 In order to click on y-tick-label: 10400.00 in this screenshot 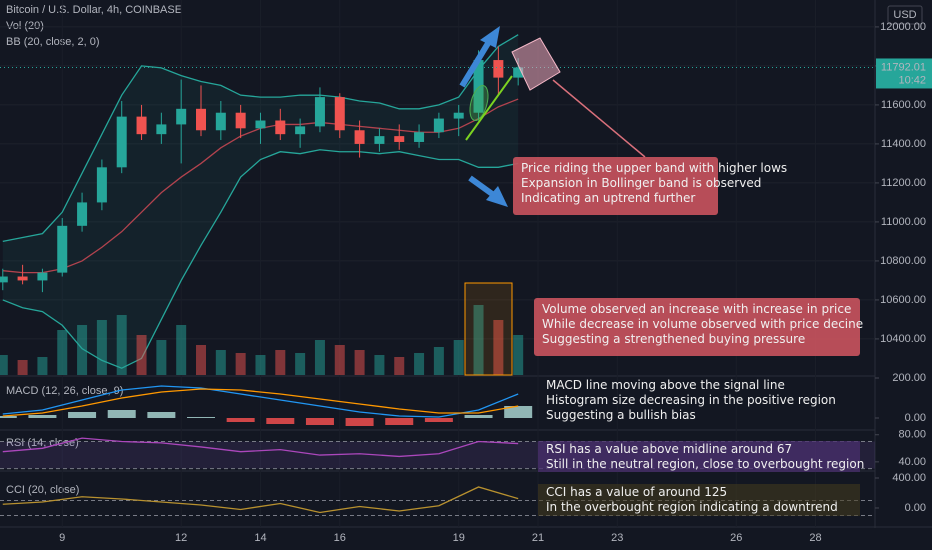, I will do `click(903, 339)`.